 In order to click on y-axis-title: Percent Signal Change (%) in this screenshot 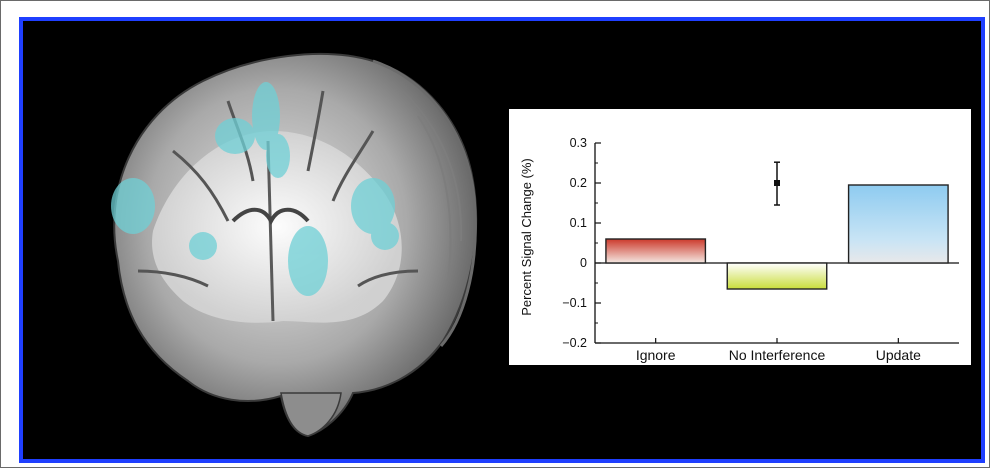, I will do `click(526, 237)`.